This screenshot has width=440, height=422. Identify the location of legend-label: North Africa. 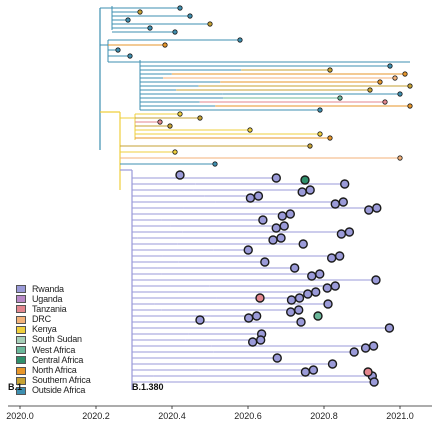
(54, 370).